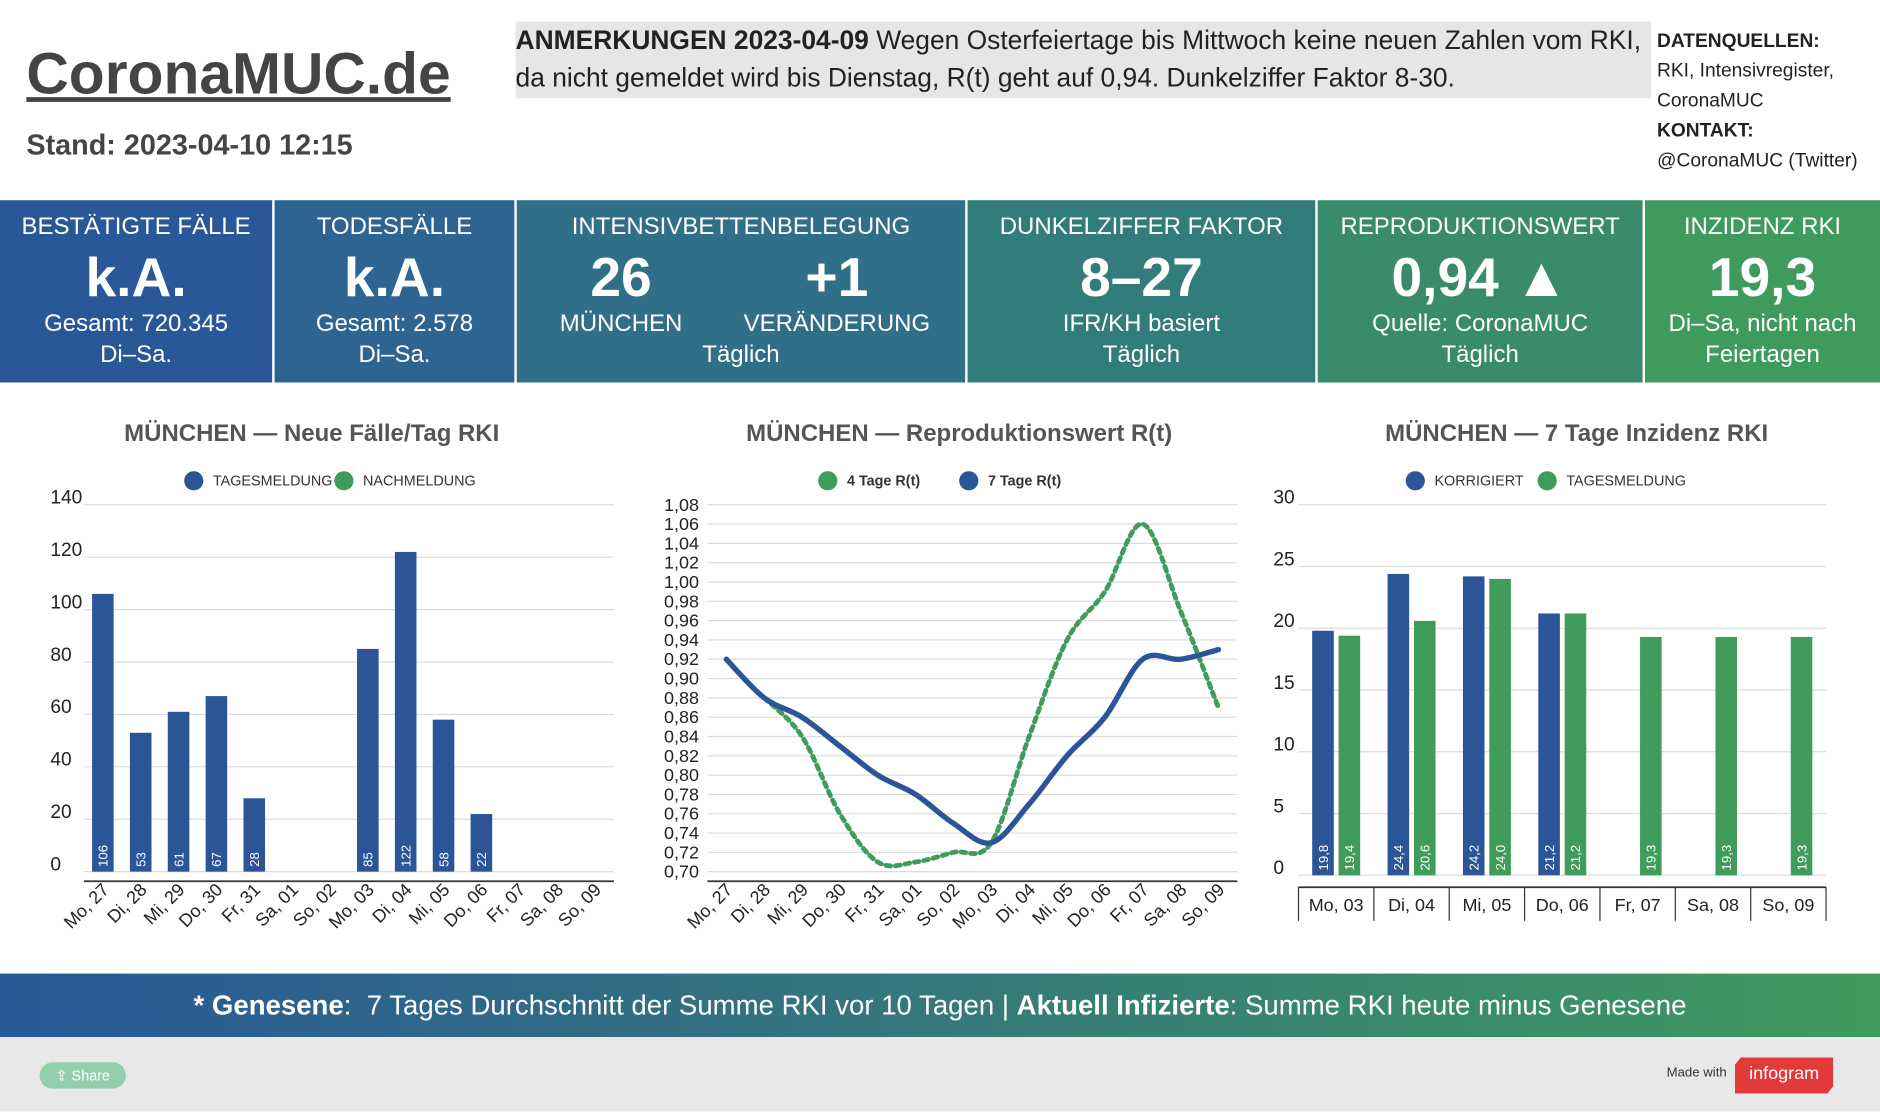 The image size is (1880, 1112). Describe the element at coordinates (1757, 161) in the screenshot. I see `contact-text: @CoronaMUC (Twitter)` at that location.